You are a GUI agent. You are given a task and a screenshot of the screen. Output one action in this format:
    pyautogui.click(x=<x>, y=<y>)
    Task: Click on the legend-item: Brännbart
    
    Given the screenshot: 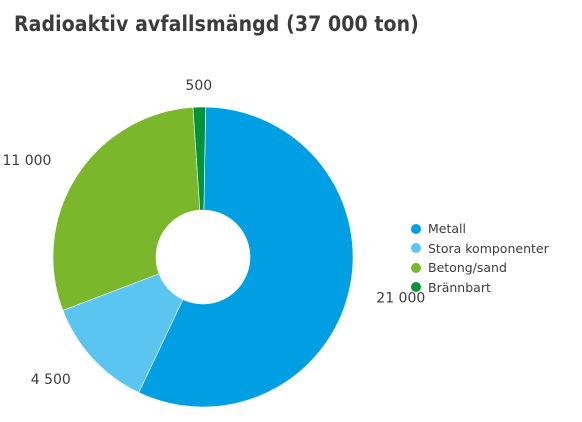 What is the action you would take?
    pyautogui.click(x=480, y=288)
    